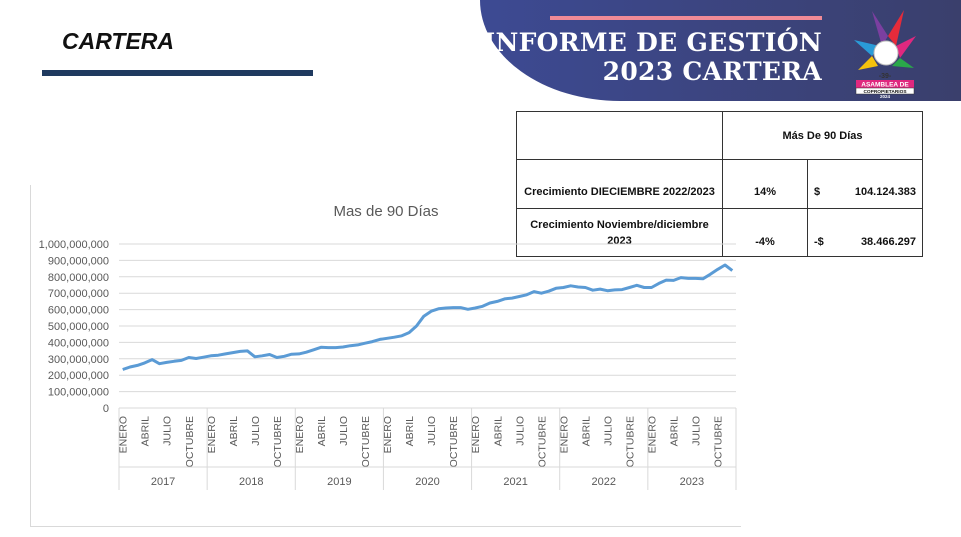  I want to click on svg-text: 2024, so click(885, 96).